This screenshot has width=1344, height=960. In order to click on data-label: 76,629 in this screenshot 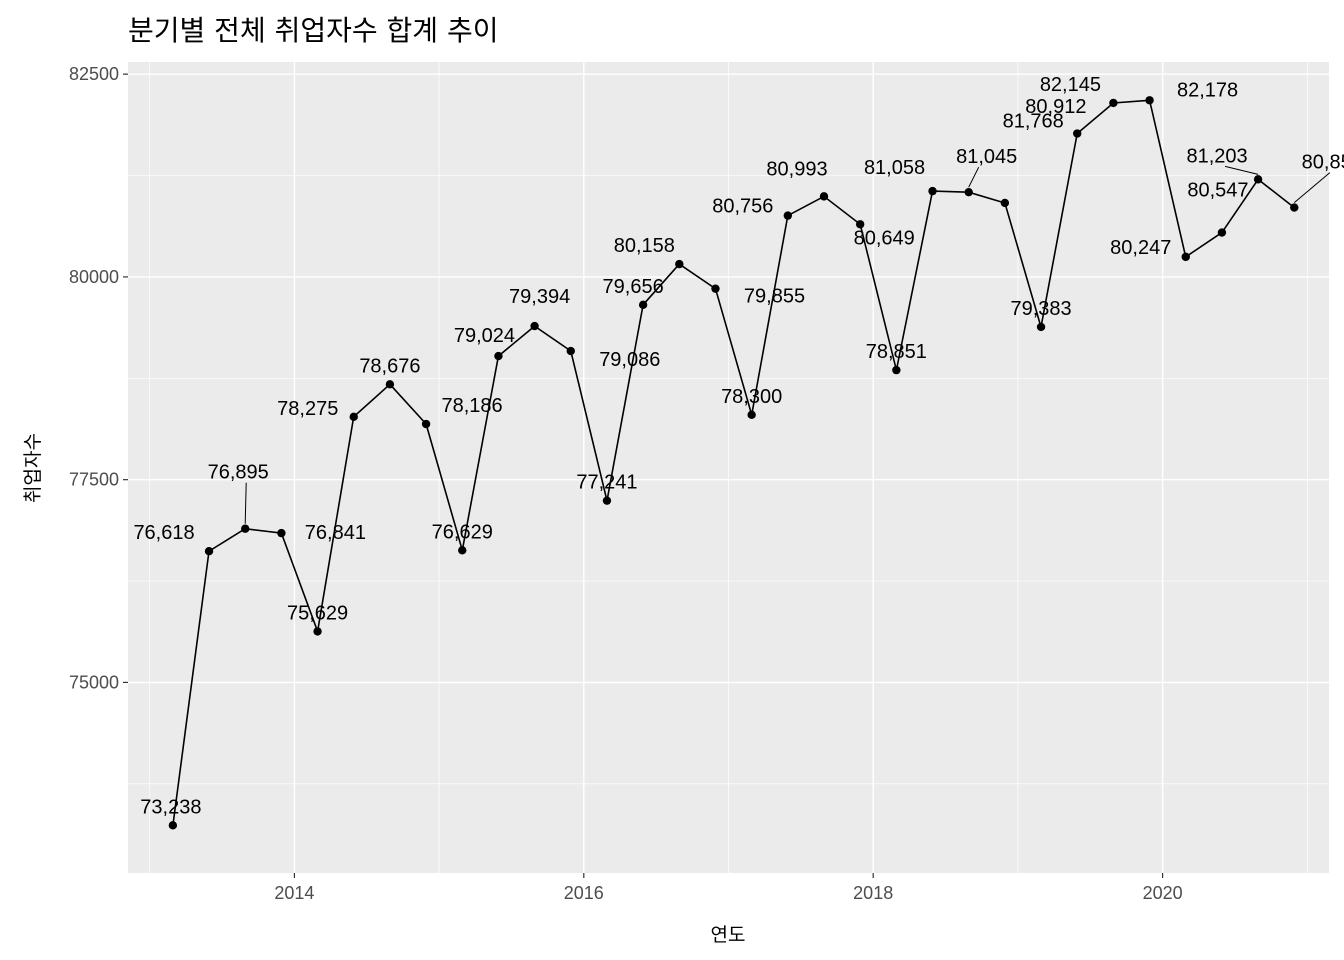, I will do `click(462, 532)`.